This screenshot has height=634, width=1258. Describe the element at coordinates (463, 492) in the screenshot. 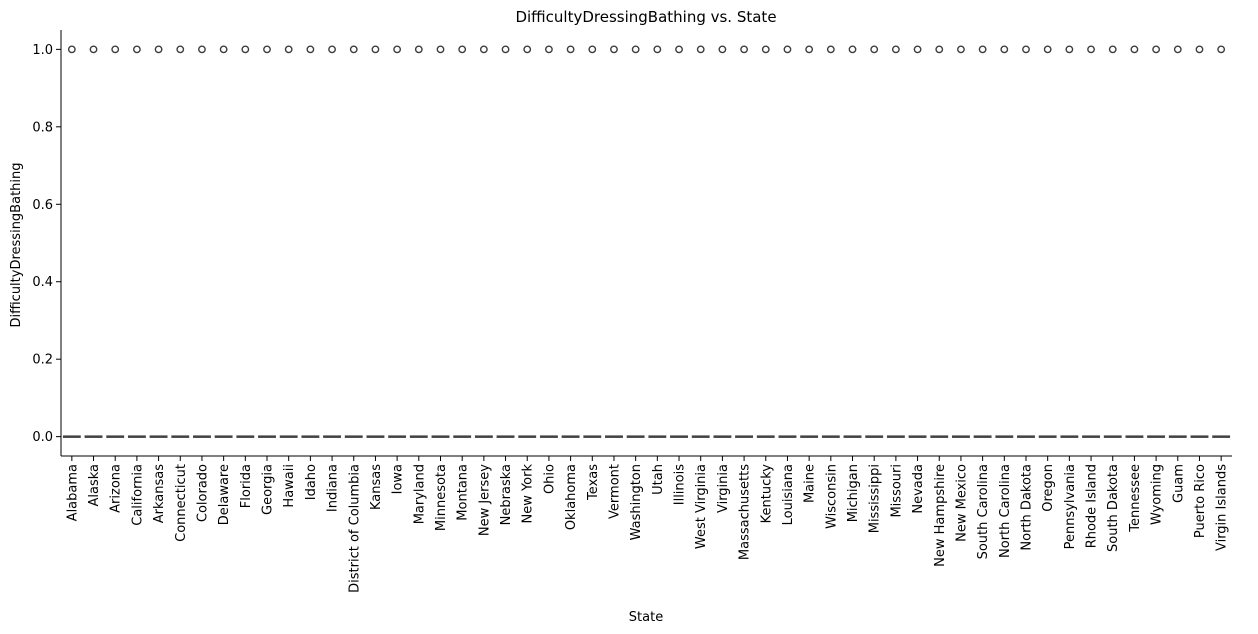

I see `x-tick-label: Montana` at that location.